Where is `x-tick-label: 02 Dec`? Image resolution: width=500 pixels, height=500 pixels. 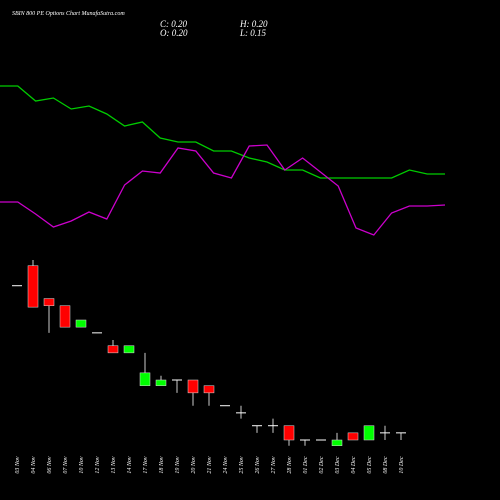 x-tick-label: 02 Dec is located at coordinates (322, 464).